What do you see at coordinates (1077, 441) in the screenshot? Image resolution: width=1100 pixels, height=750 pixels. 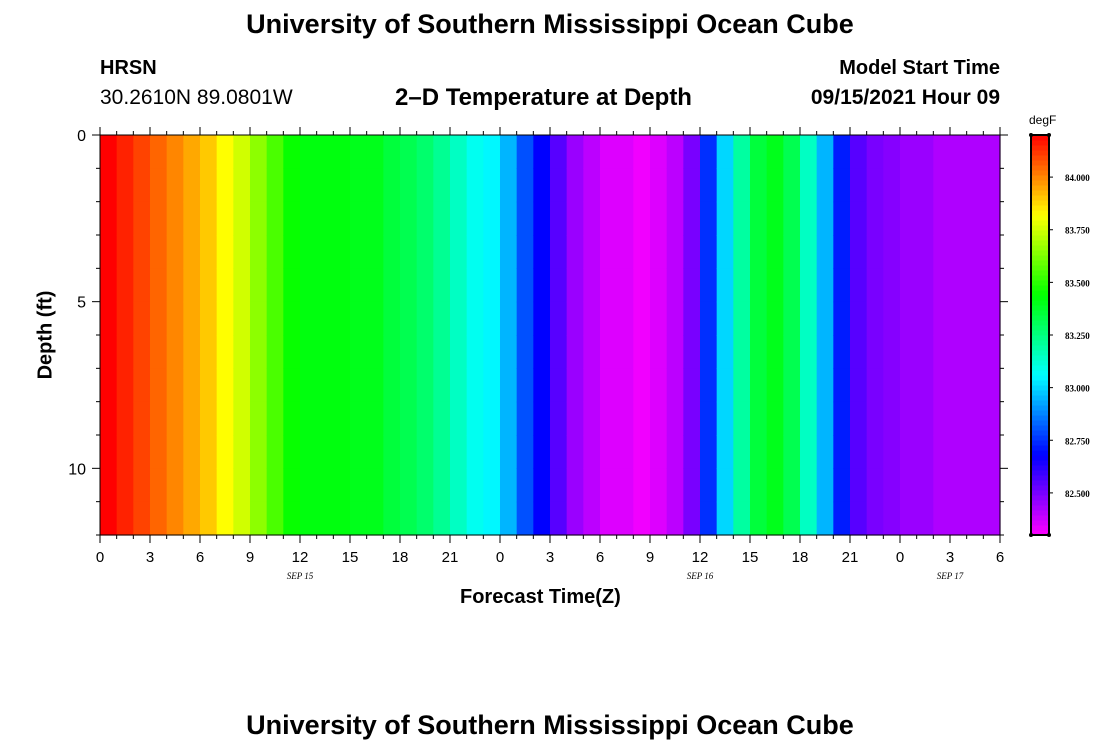 I see `colorbar-tick-label: 82.750` at bounding box center [1077, 441].